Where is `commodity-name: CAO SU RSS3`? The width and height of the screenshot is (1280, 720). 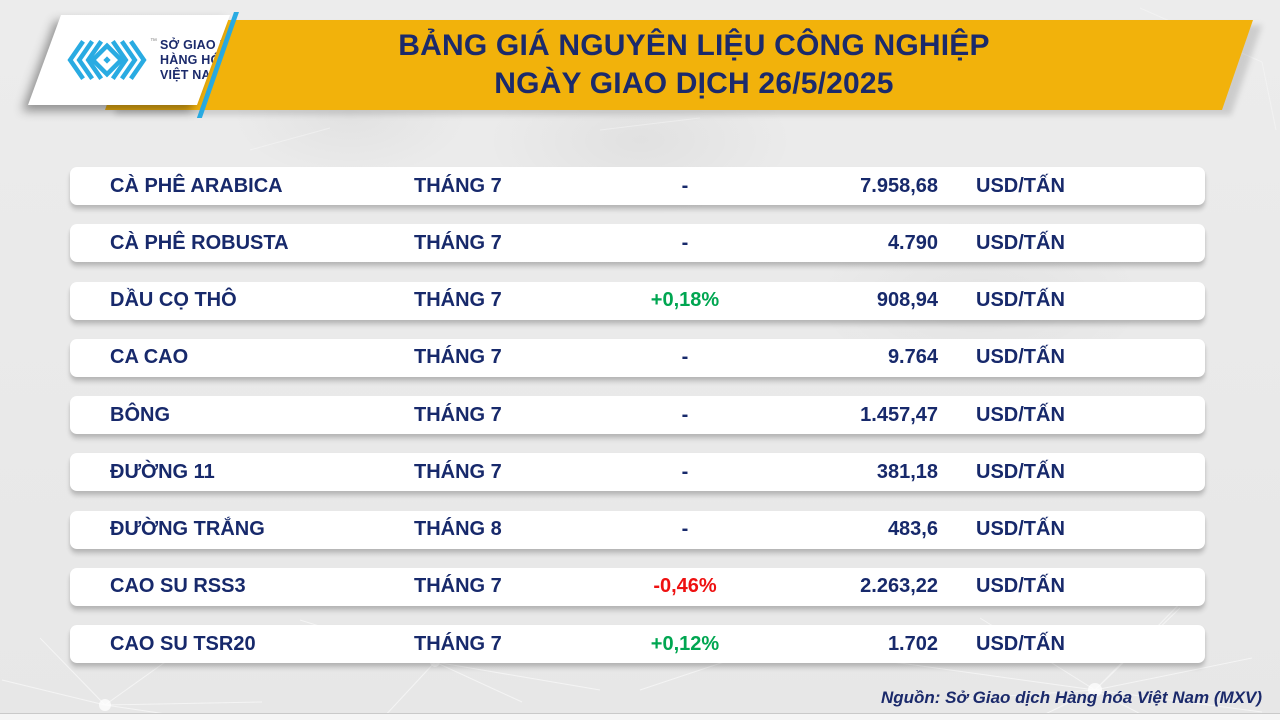 commodity-name: CAO SU RSS3 is located at coordinates (178, 586).